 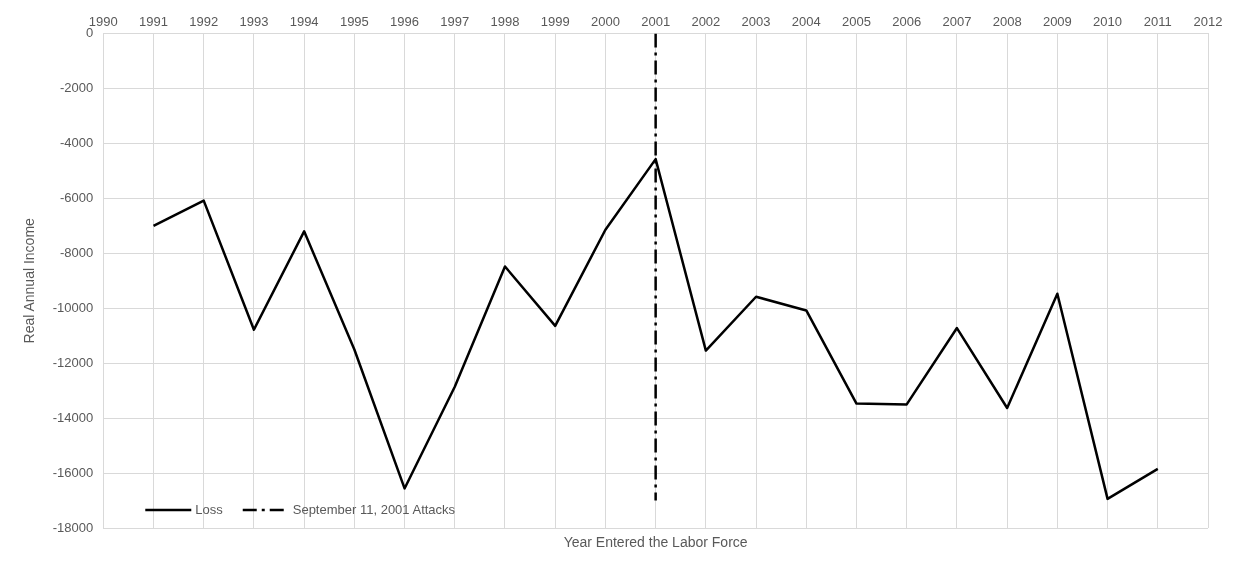 What do you see at coordinates (1157, 22) in the screenshot?
I see `x-tick-label: 2011` at bounding box center [1157, 22].